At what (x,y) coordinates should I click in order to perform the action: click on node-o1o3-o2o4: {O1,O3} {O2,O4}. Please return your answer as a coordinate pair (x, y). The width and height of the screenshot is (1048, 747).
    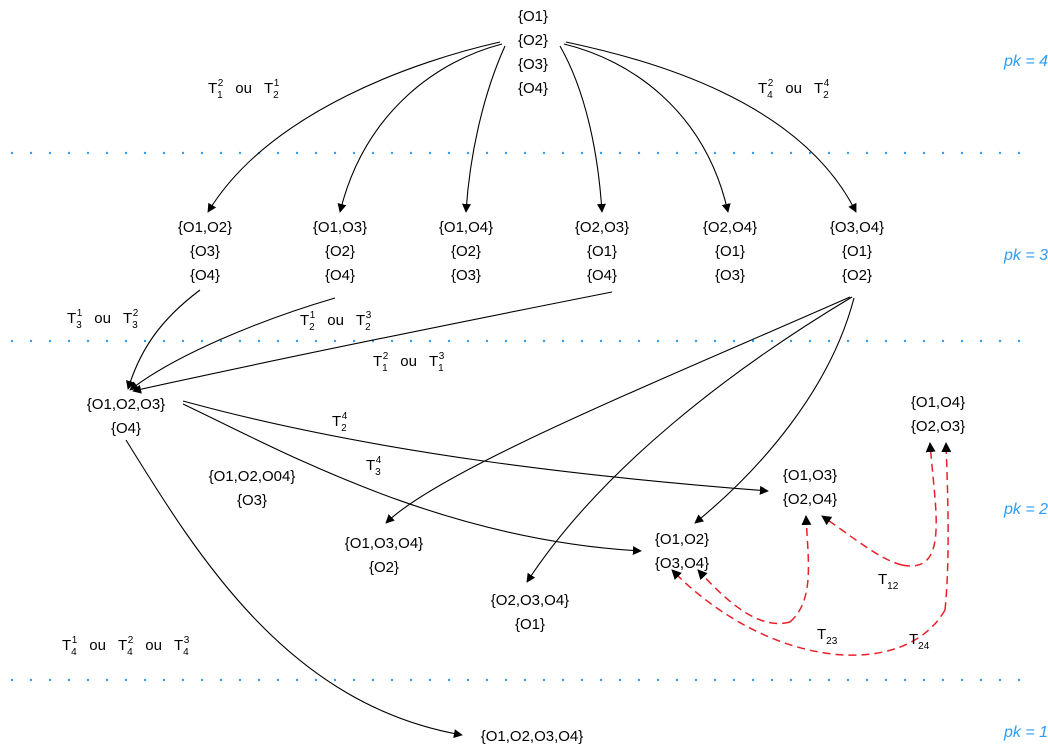
    Looking at the image, I should click on (810, 487).